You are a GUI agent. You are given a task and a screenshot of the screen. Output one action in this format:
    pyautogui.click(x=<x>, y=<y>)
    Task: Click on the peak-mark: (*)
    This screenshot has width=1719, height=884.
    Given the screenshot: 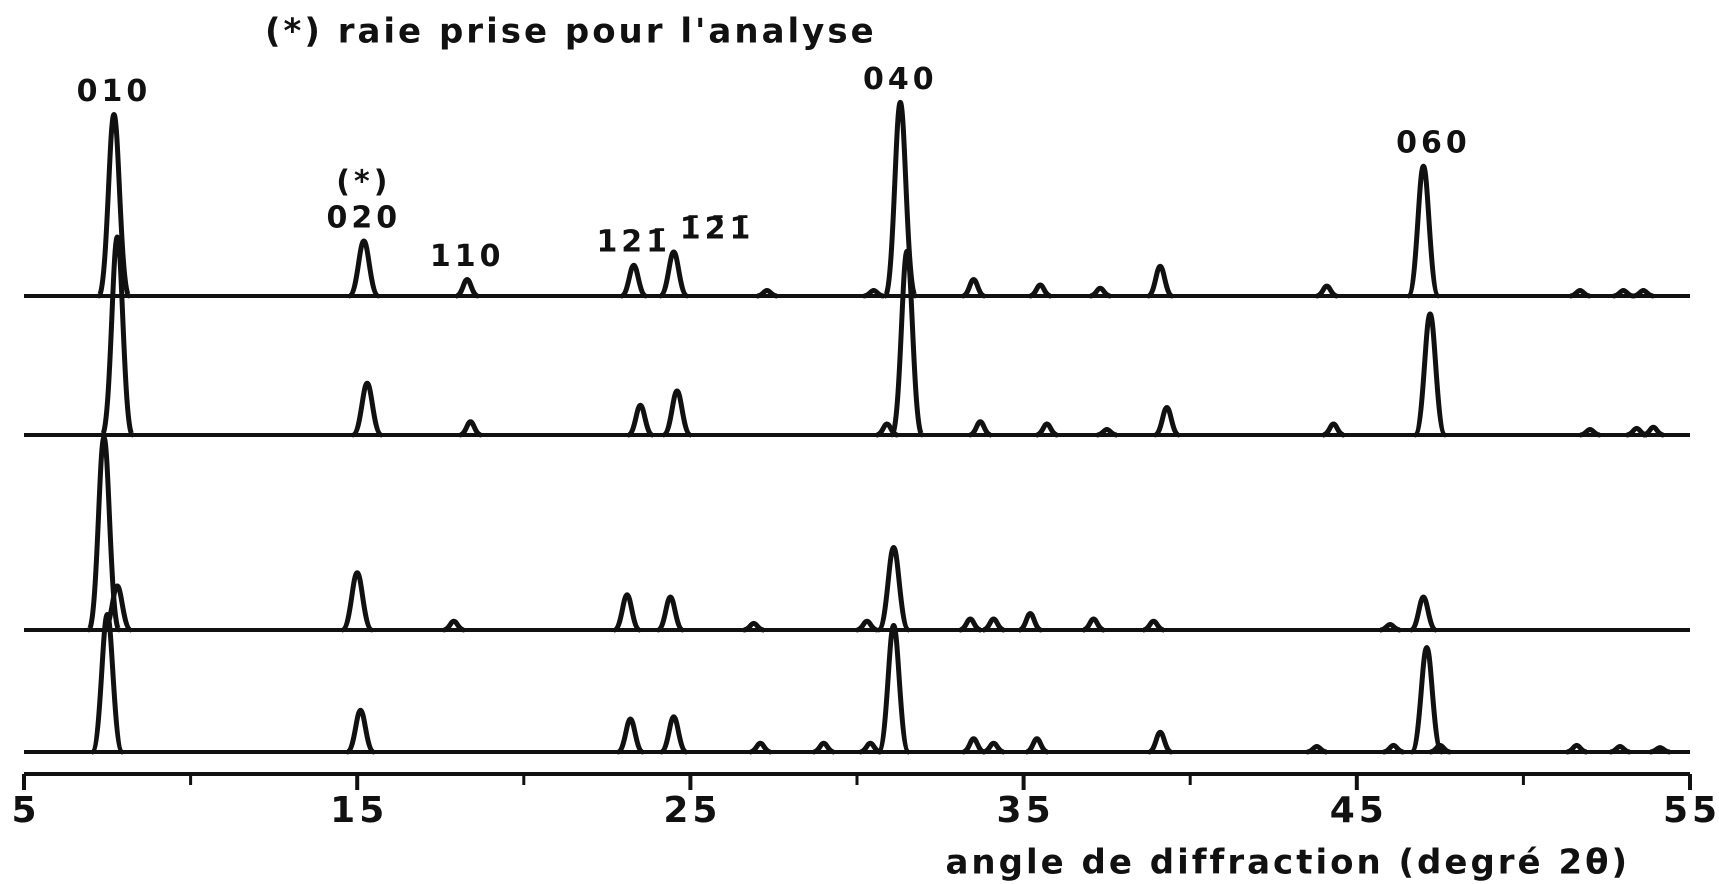 What is the action you would take?
    pyautogui.click(x=363, y=182)
    